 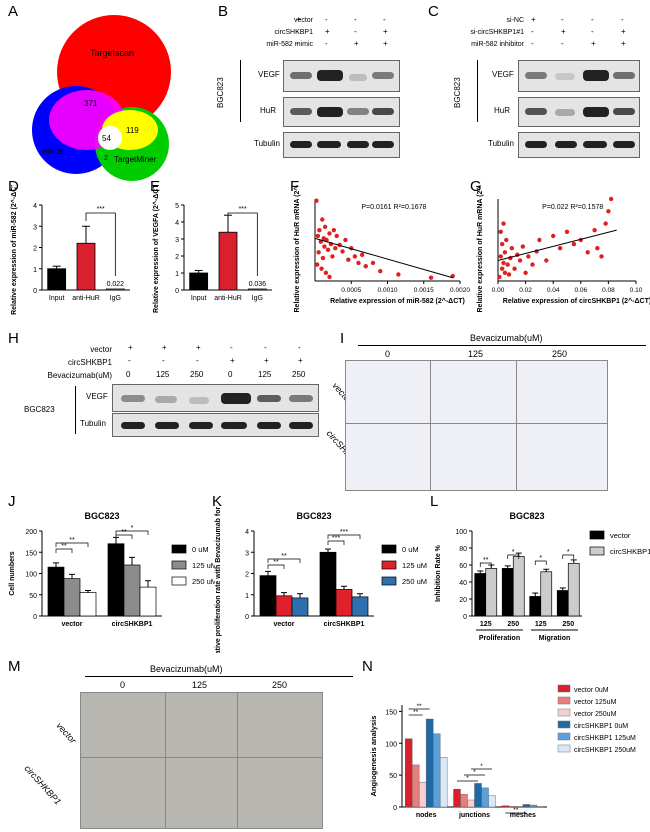 What do you see at coordinates (14, 666) in the screenshot?
I see `panel-label-m: M` at bounding box center [14, 666].